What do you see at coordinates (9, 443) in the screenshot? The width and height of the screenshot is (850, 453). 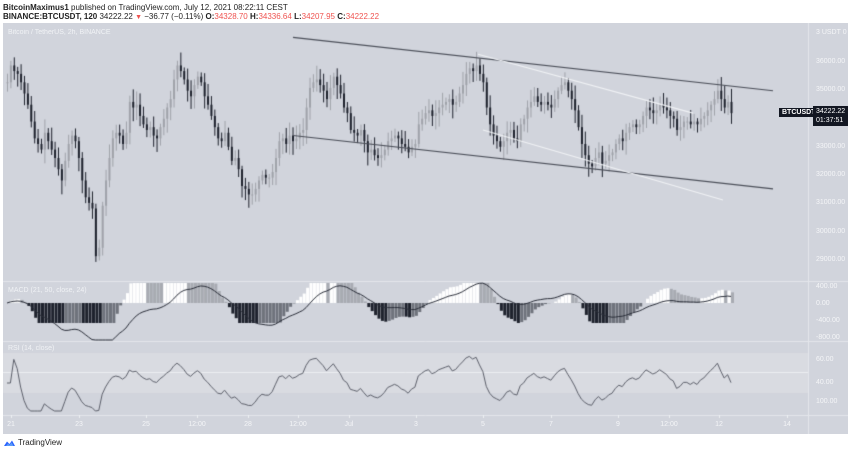 I see `tradingview-cloud-icon` at bounding box center [9, 443].